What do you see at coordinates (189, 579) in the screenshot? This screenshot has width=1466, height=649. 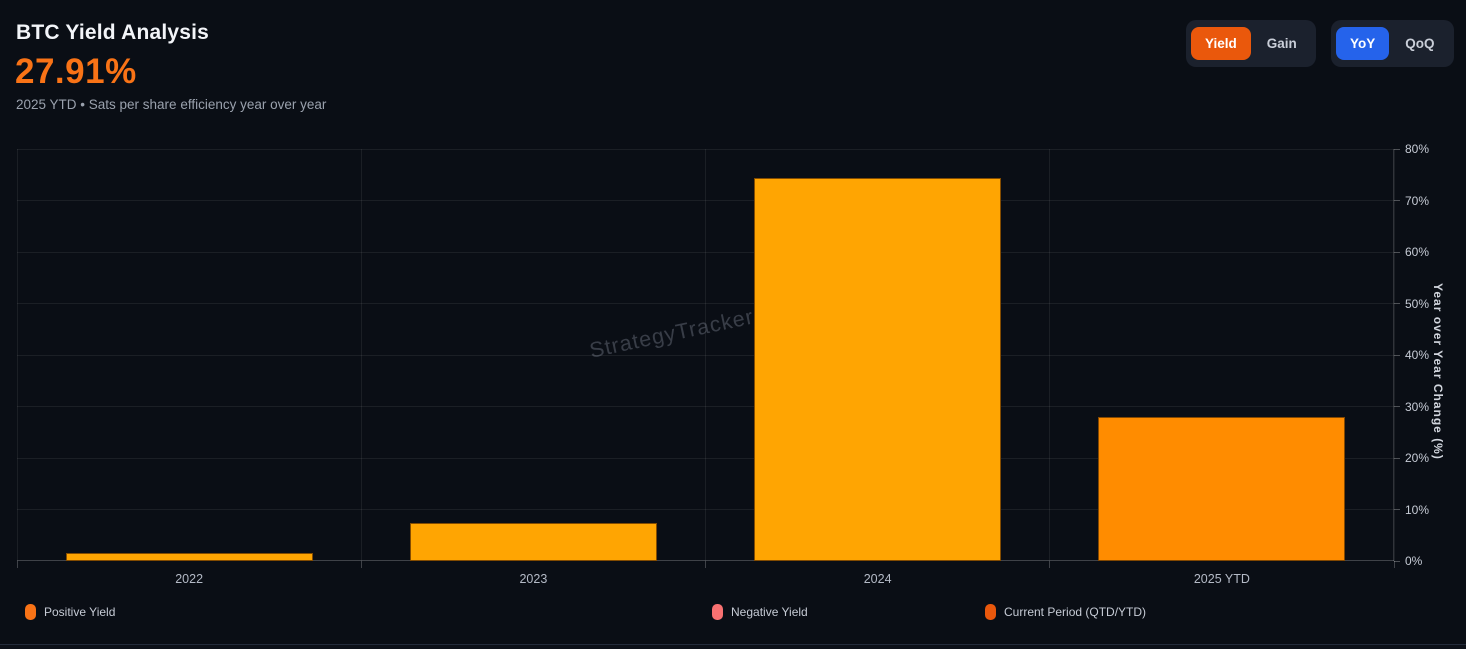 I see `x-axis-category-label: 2022` at bounding box center [189, 579].